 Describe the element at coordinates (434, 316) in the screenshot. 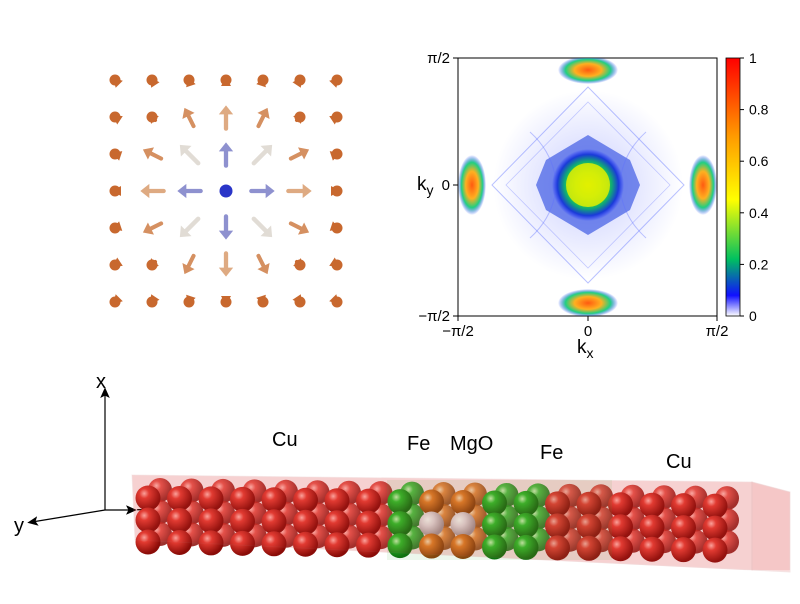

I see `y-tick-min: −π/2` at that location.